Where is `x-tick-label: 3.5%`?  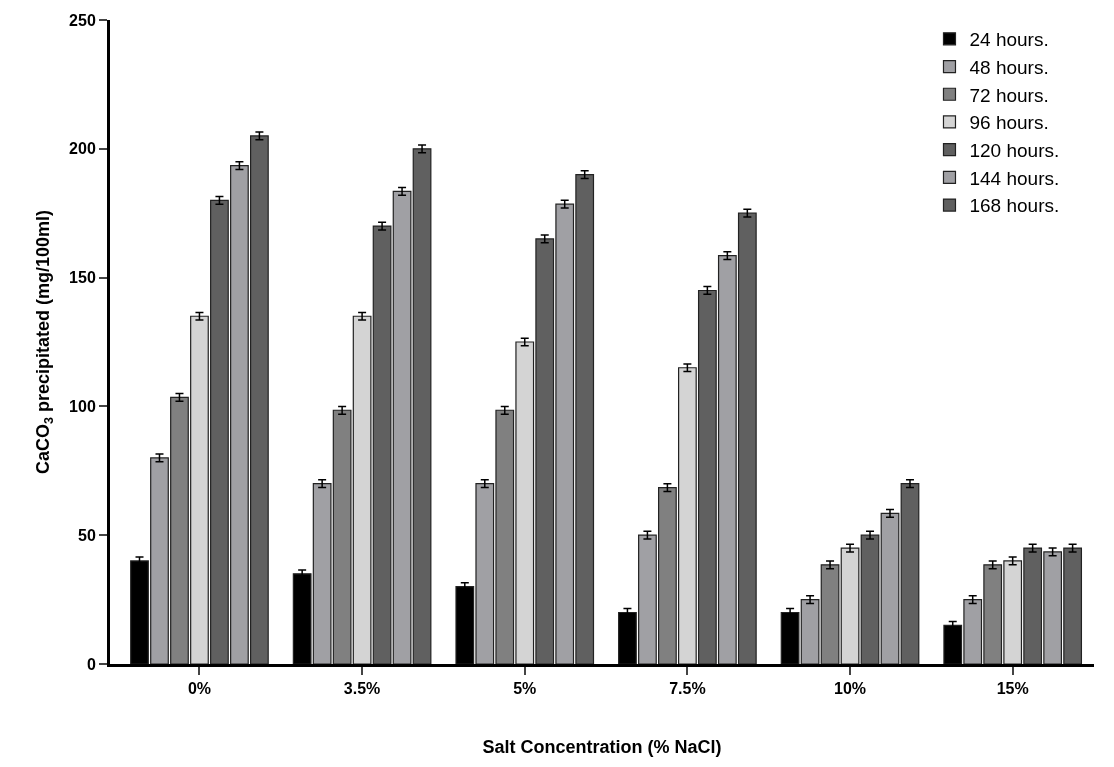 x-tick-label: 3.5% is located at coordinates (362, 689).